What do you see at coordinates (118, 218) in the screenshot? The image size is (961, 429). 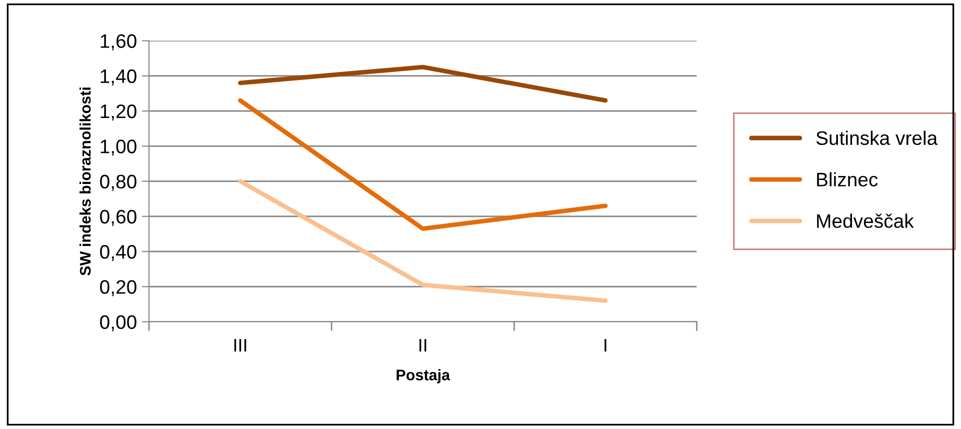 I see `y-tick-label: 0,60` at bounding box center [118, 218].